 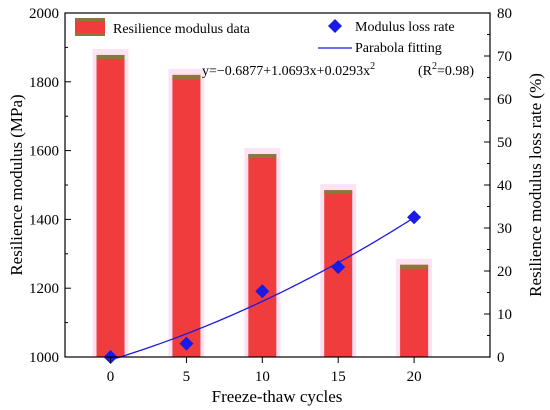 What do you see at coordinates (44, 14) in the screenshot?
I see `y-left-tick-label: 2000` at bounding box center [44, 14].